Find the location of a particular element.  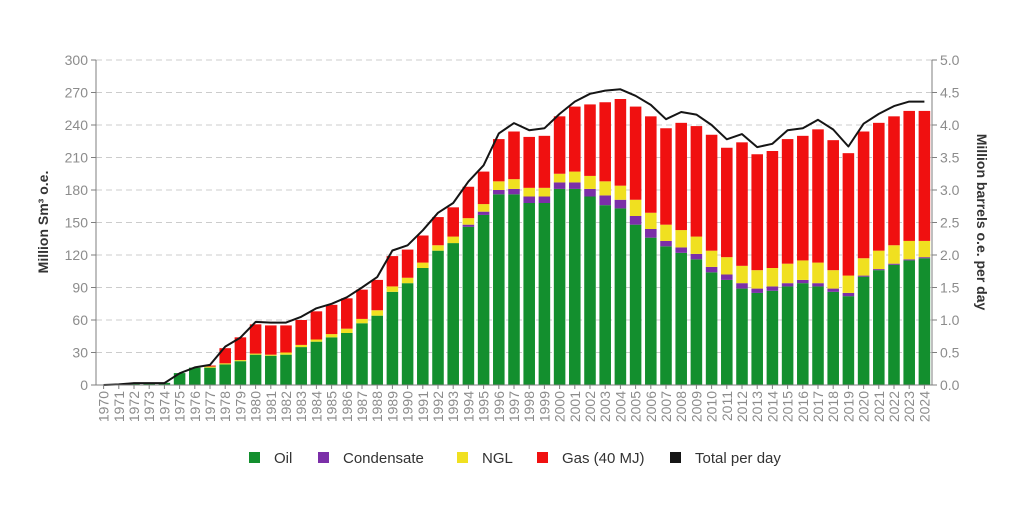

bar-gas-1982 is located at coordinates (286, 339).